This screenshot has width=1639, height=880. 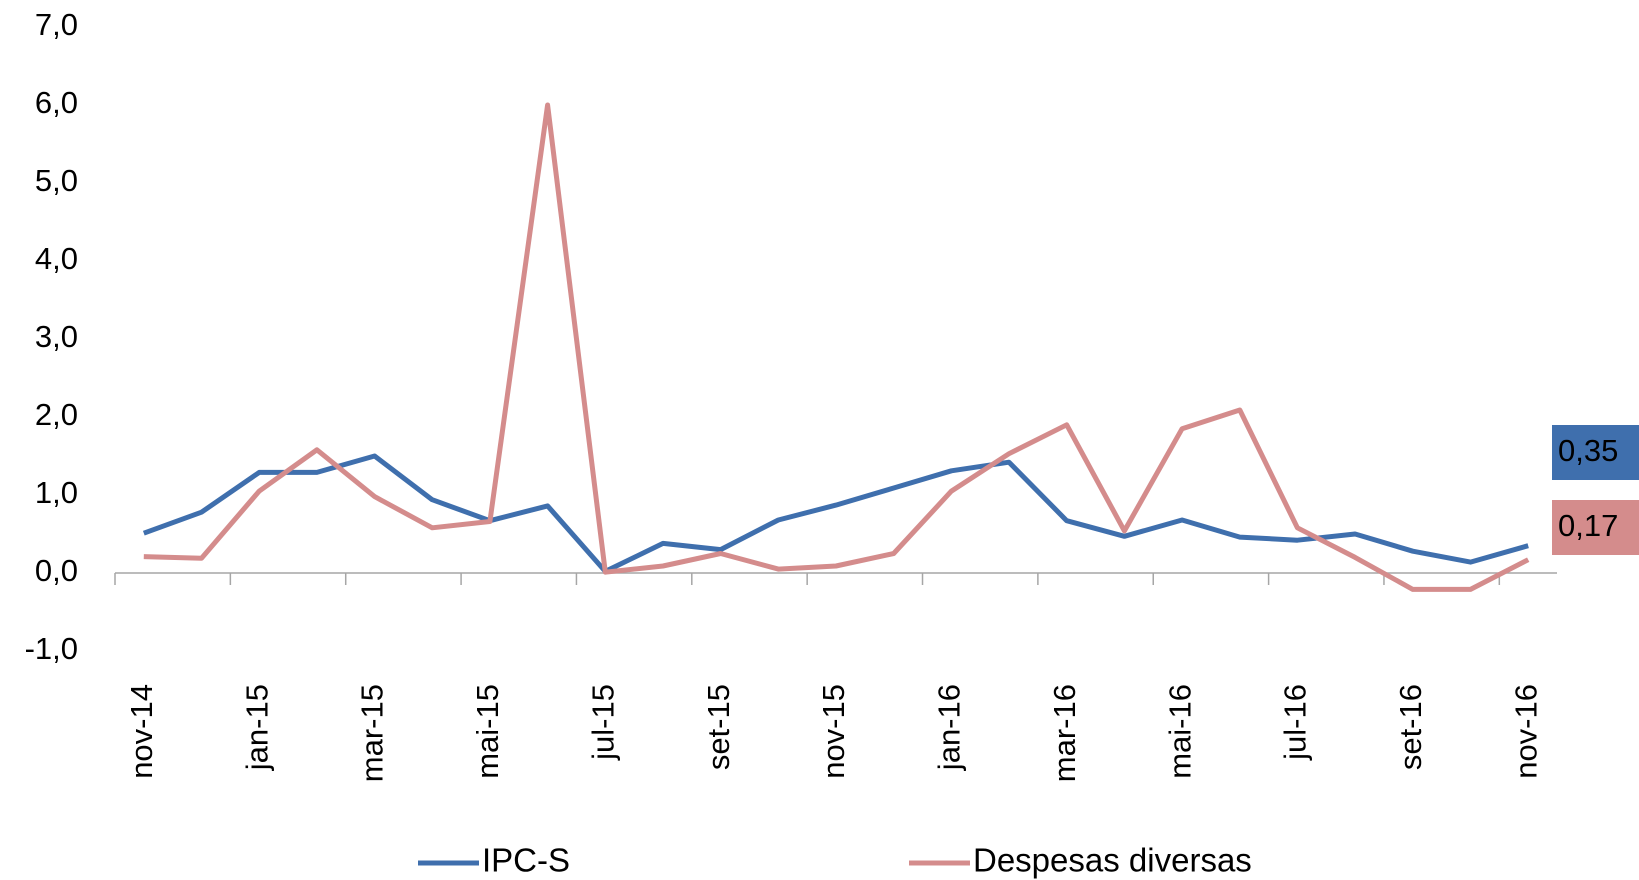 I want to click on x-tick-label: mai-15, so click(x=487, y=731).